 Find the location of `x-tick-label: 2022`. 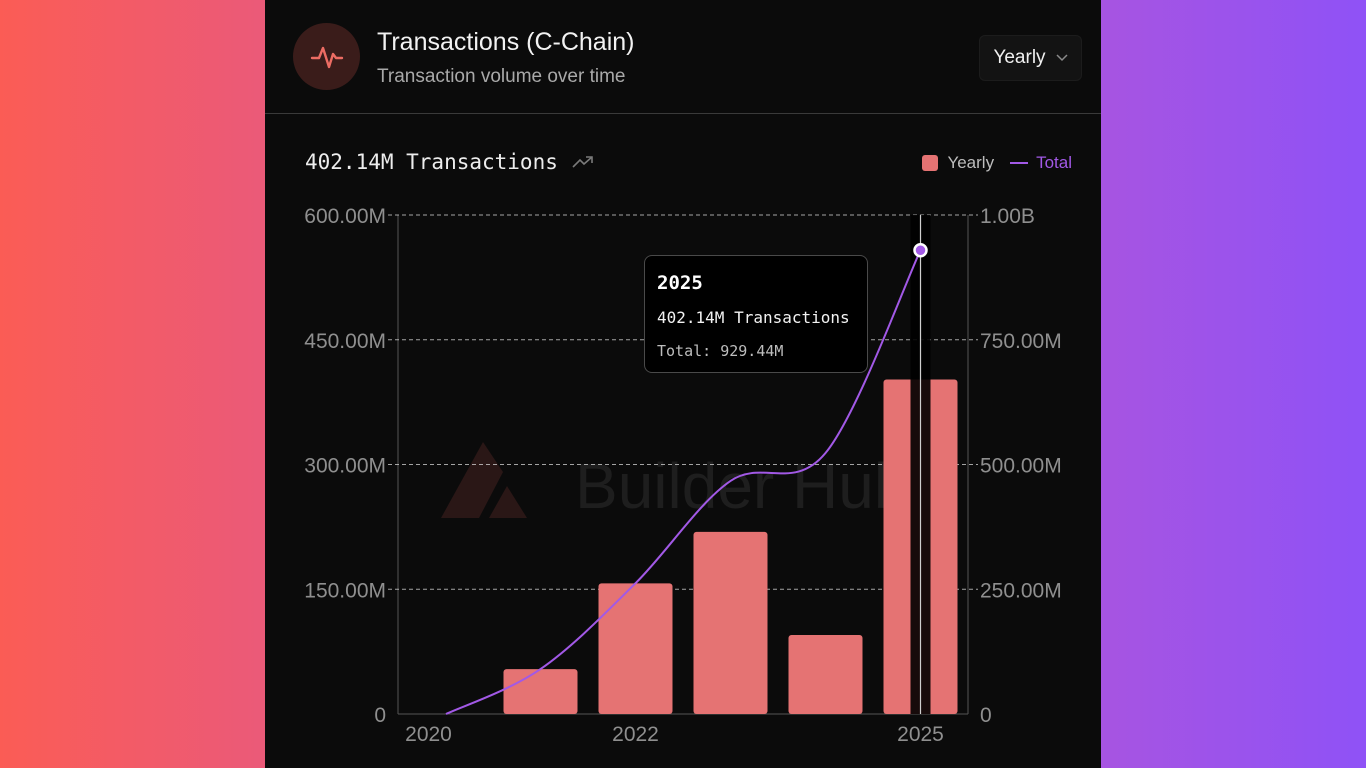

x-tick-label: 2022 is located at coordinates (635, 734).